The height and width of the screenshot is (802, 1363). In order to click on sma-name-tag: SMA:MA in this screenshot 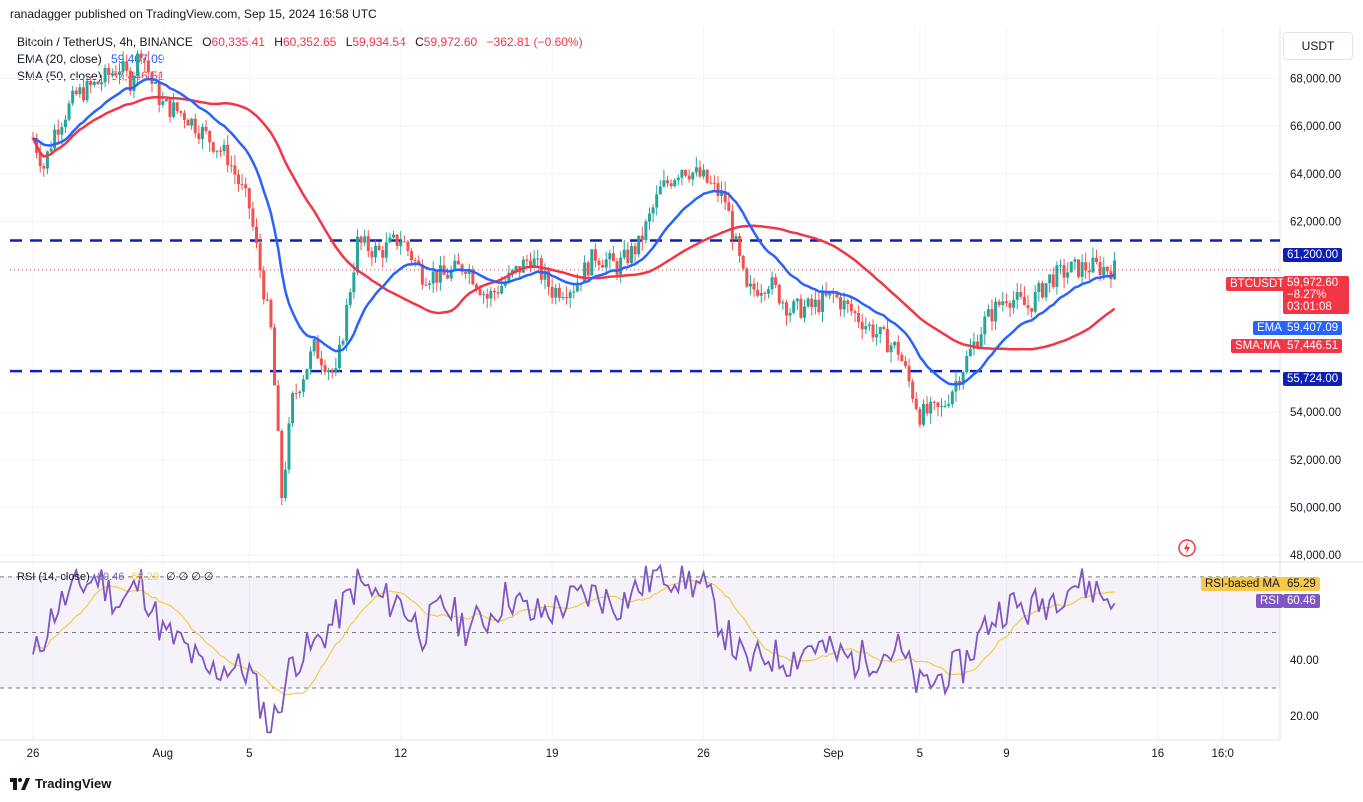, I will do `click(1258, 346)`.